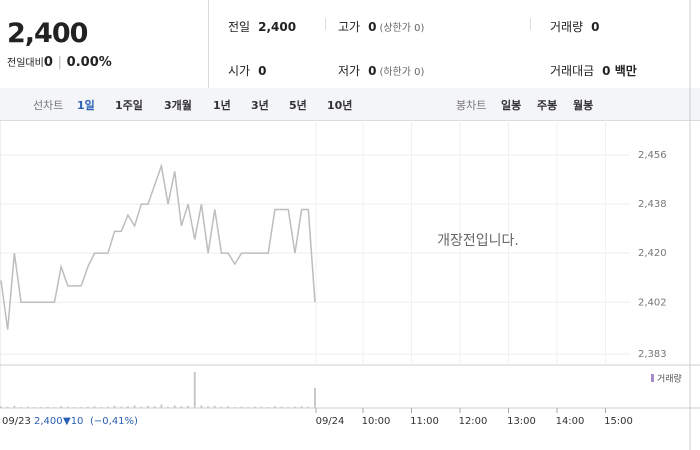 The width and height of the screenshot is (700, 450). I want to click on stat-label: 시가, so click(239, 71).